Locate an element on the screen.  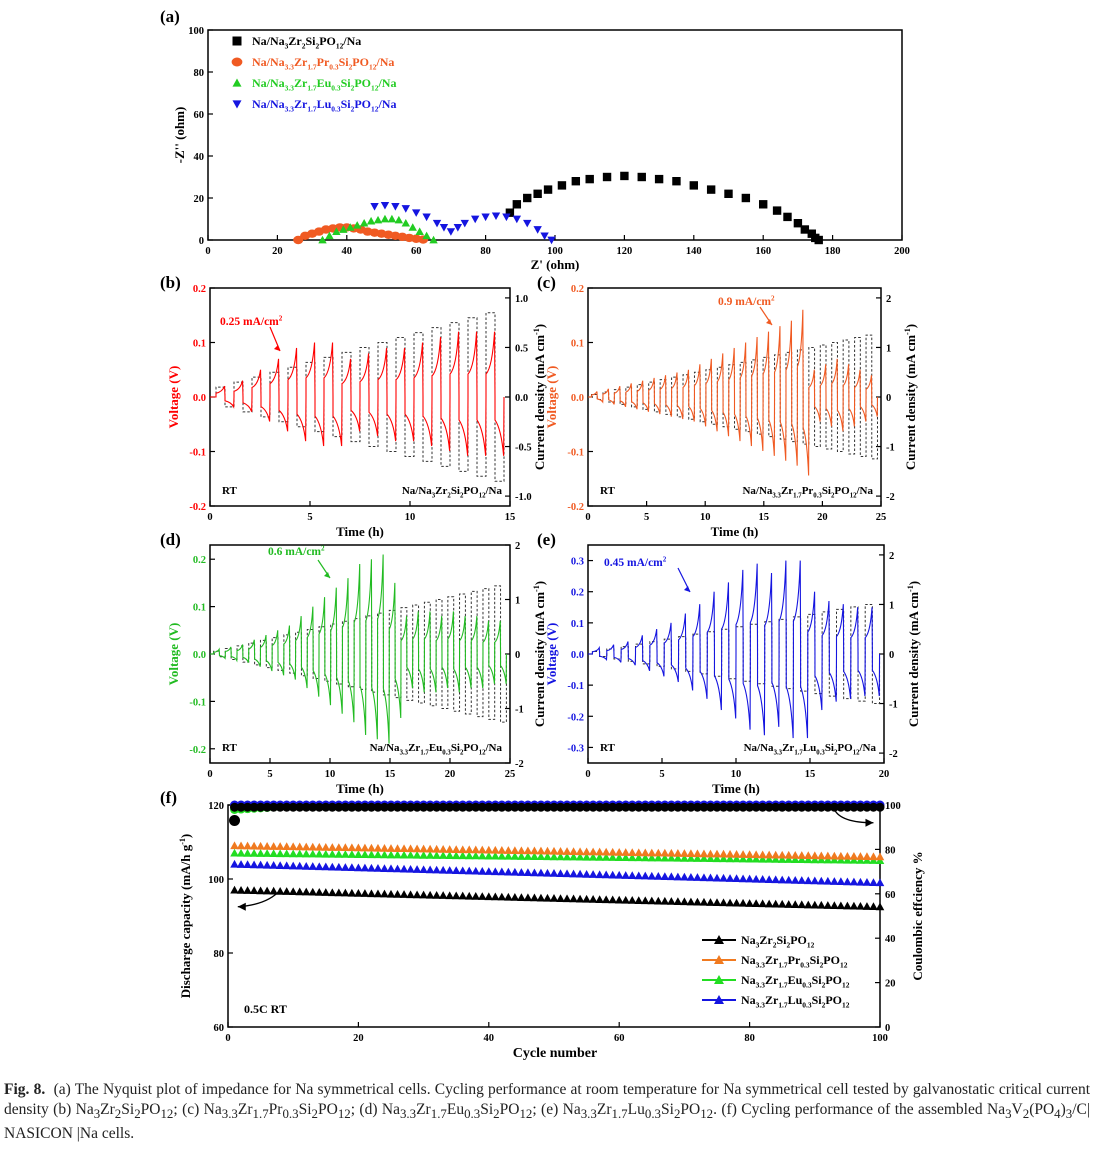
panel-c-arrowhead is located at coordinates (769, 322).